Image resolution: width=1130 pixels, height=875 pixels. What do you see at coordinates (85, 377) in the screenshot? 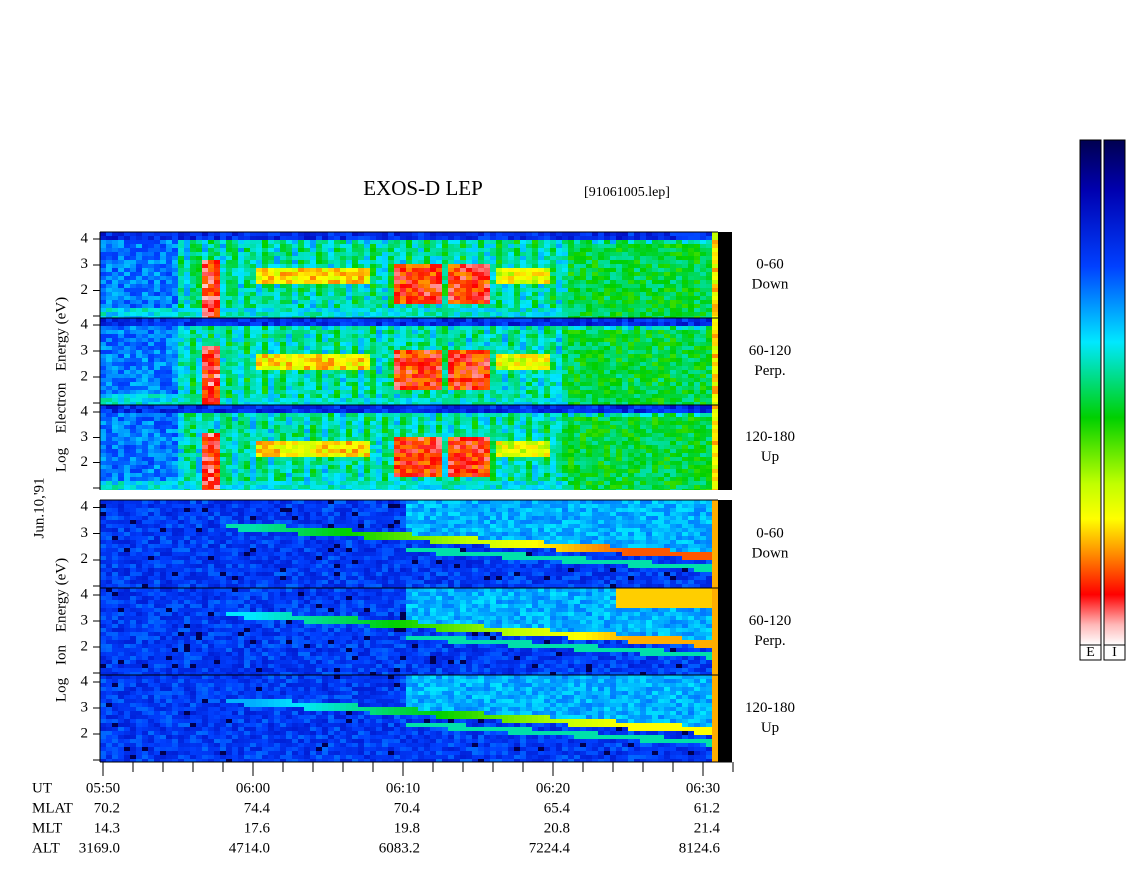
I see `y-tick-label: 2` at bounding box center [85, 377].